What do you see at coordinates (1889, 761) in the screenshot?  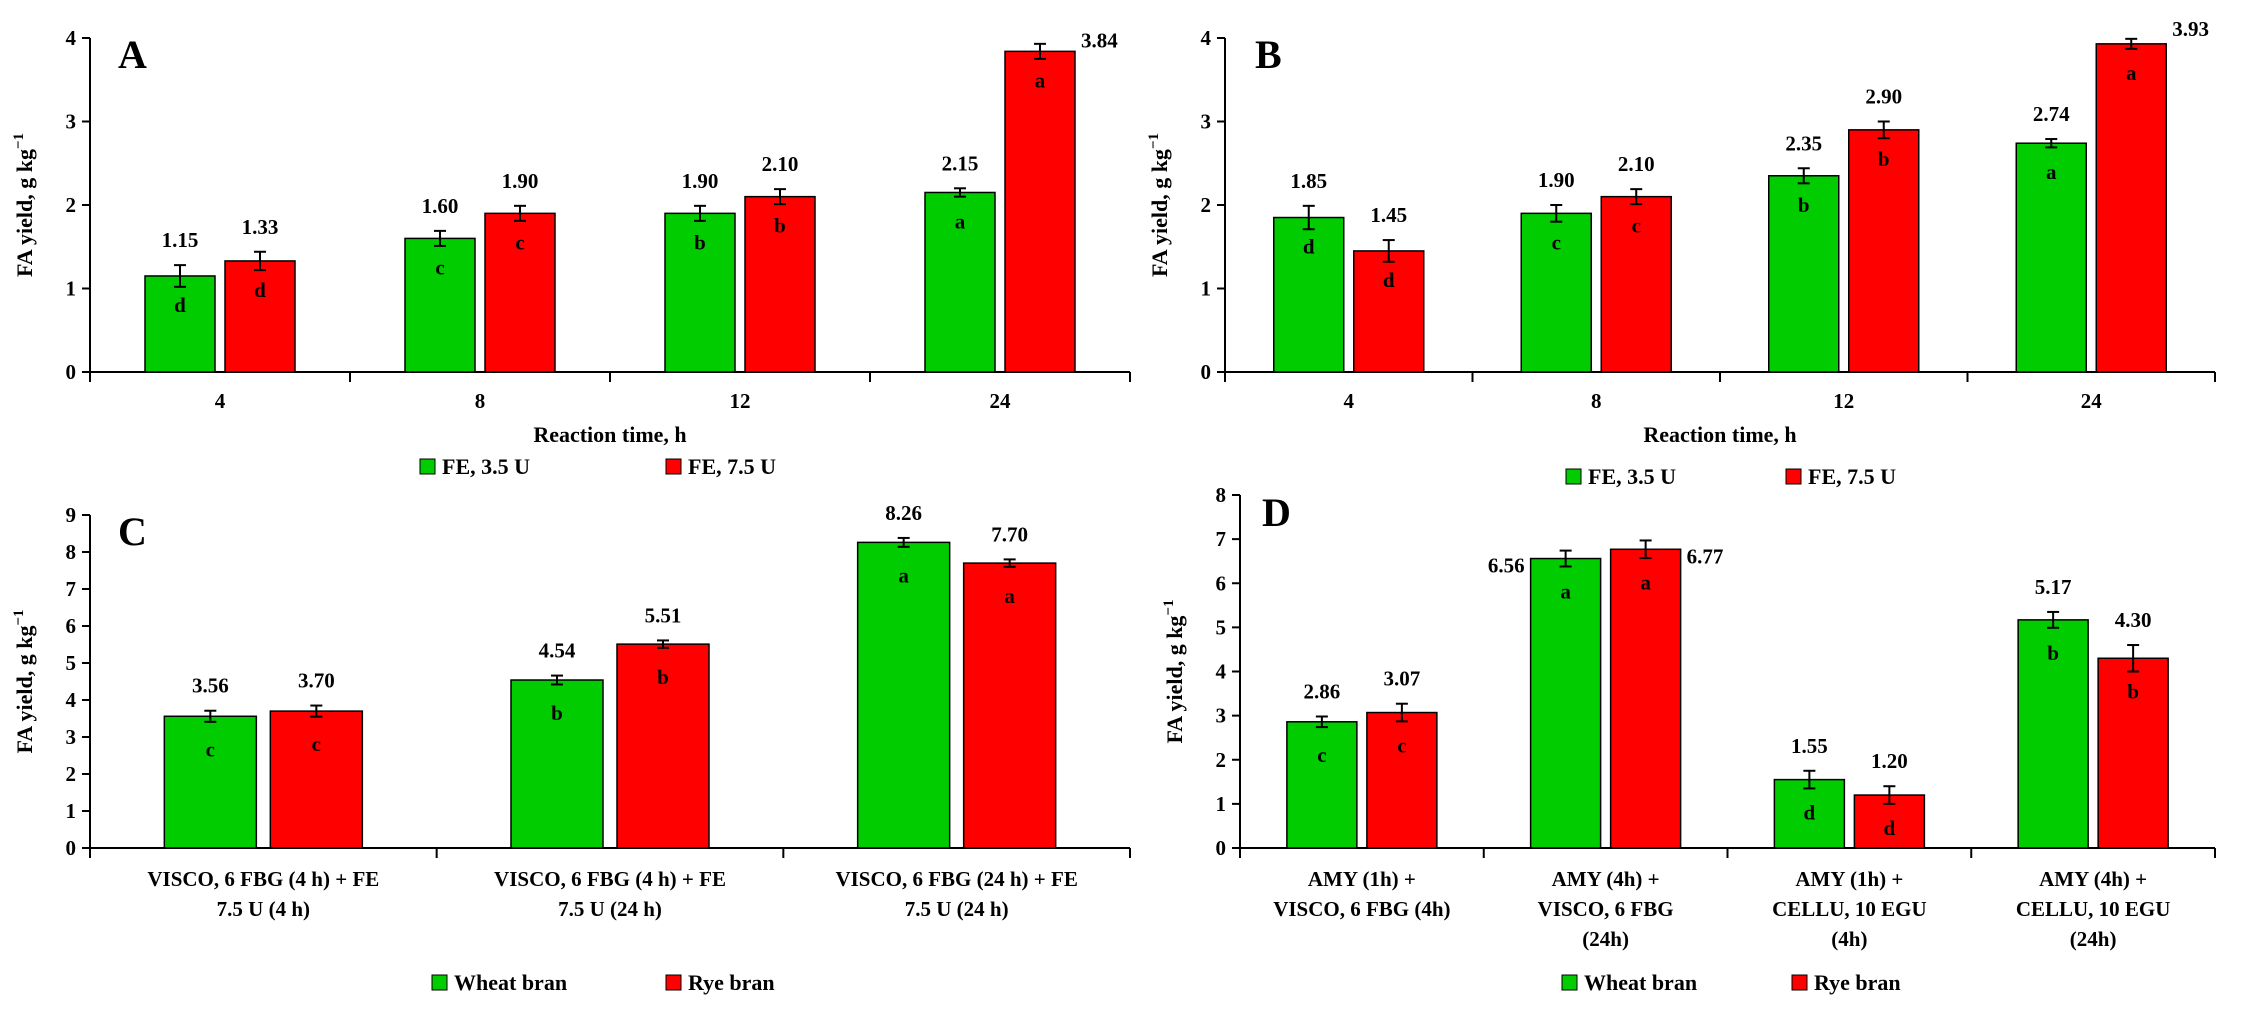 I see `value-label: 1.20` at bounding box center [1889, 761].